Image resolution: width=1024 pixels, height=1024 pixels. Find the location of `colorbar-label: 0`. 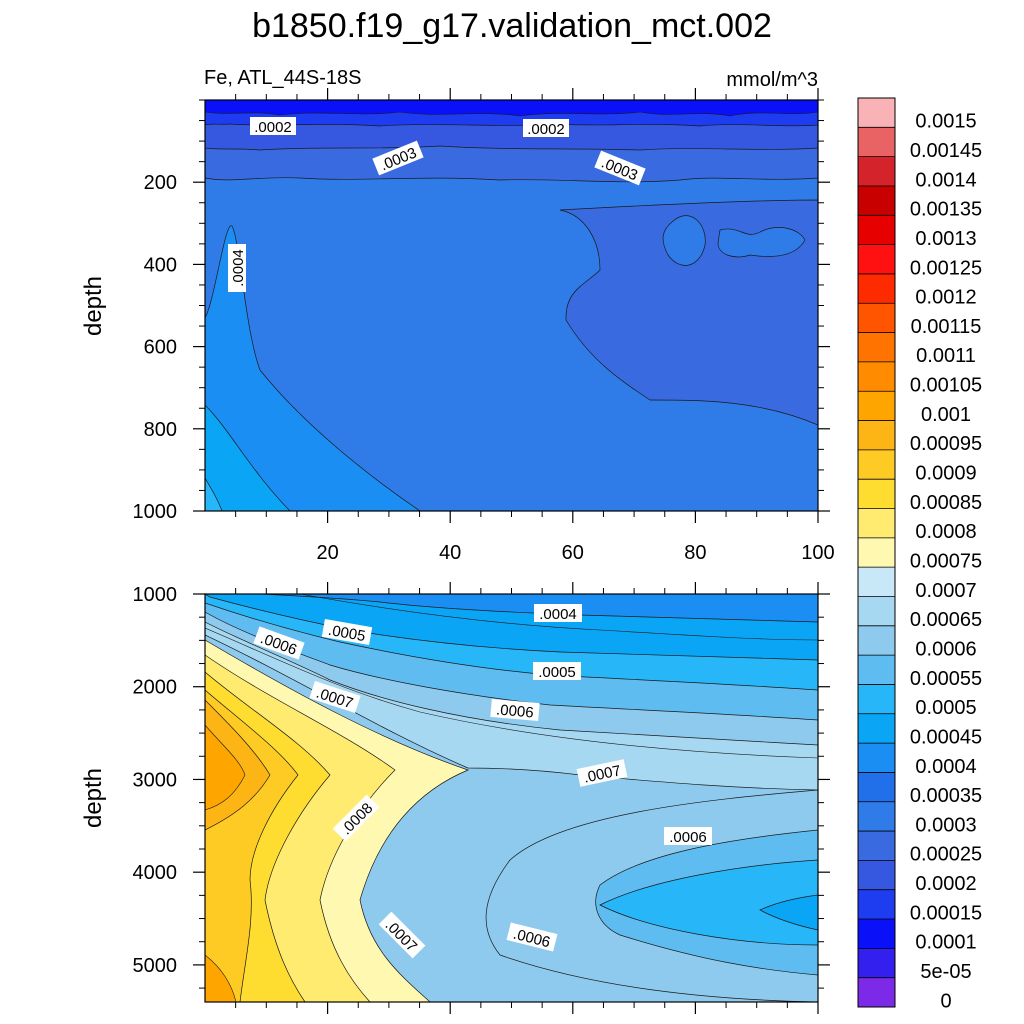

colorbar-label: 0 is located at coordinates (945, 1001).